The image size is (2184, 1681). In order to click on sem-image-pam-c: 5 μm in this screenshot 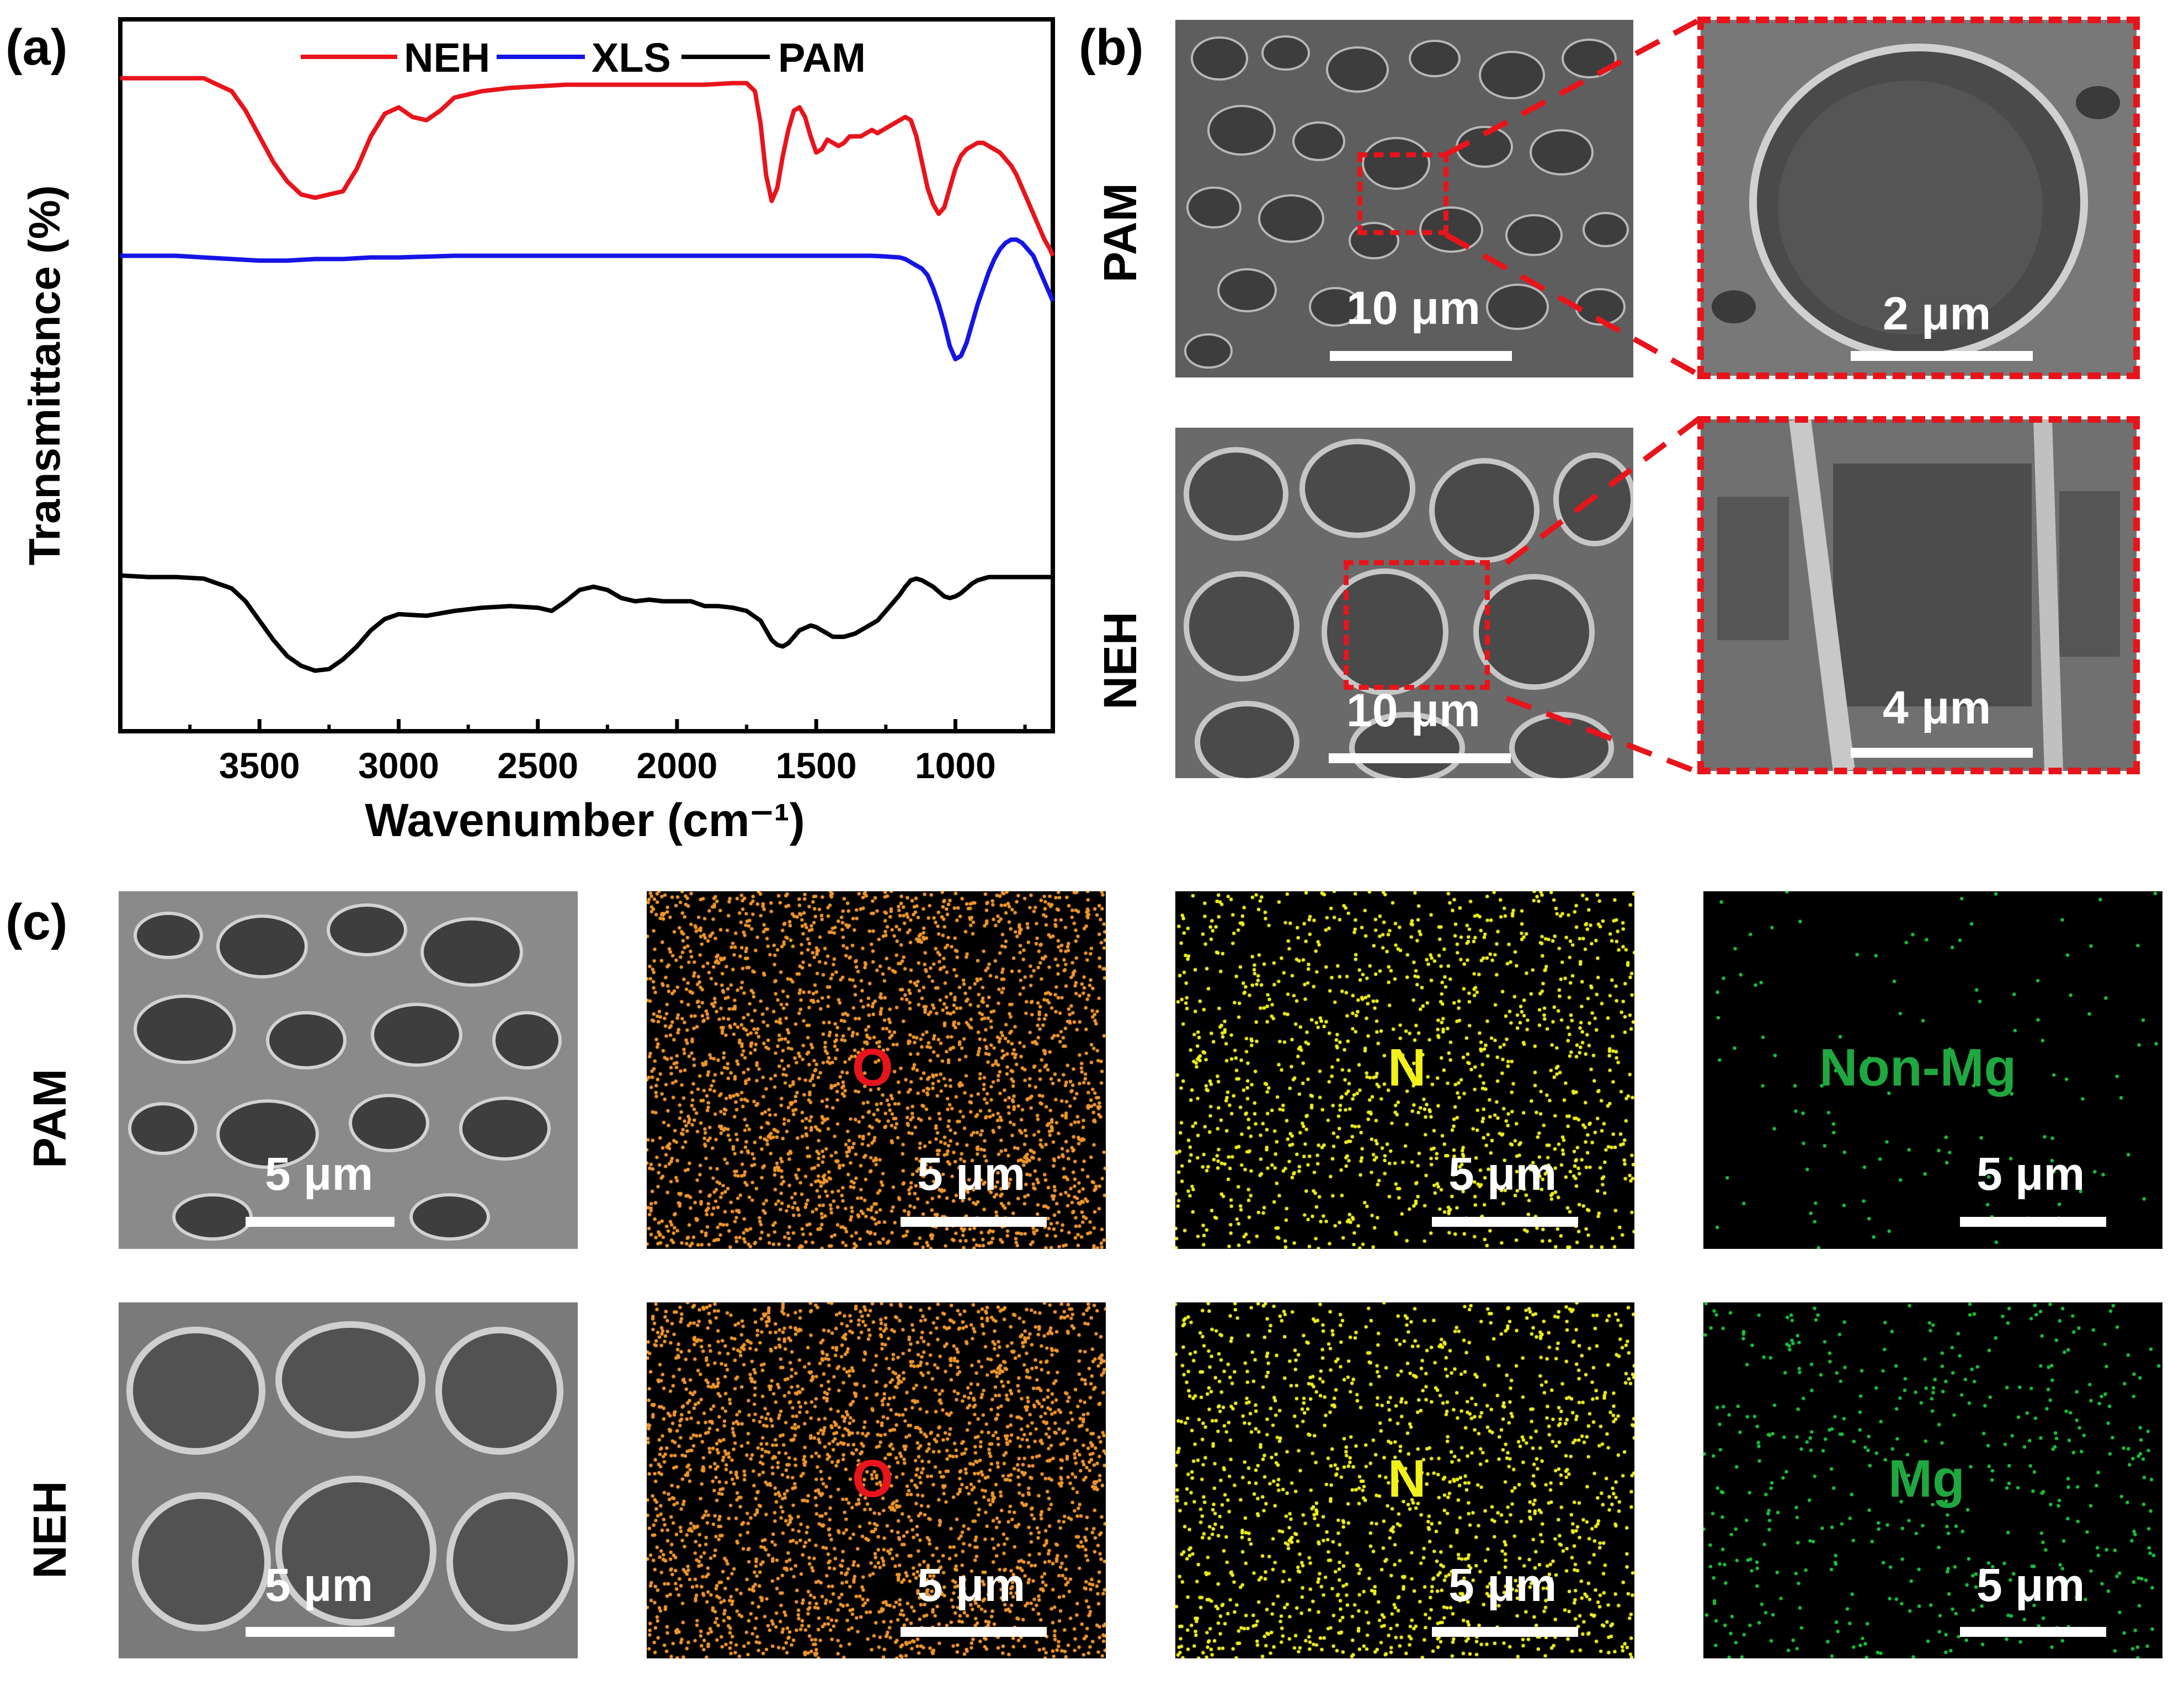, I will do `click(348, 1070)`.